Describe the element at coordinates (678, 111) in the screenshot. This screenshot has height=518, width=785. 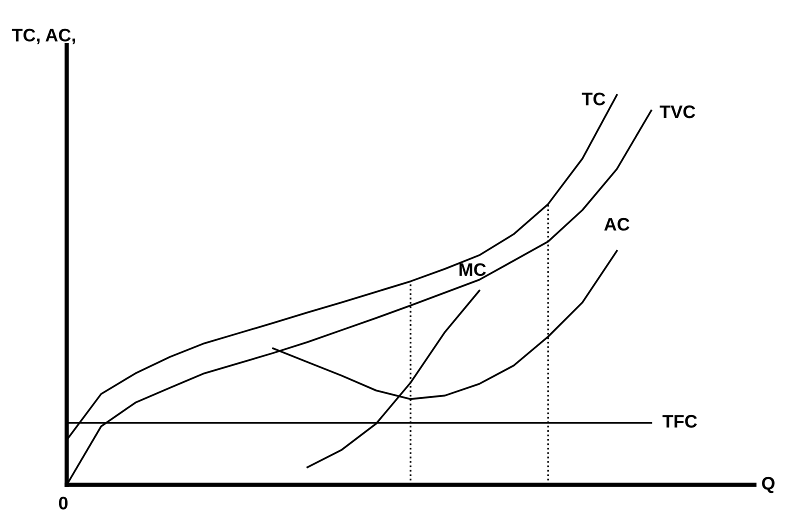
I see `series-label: TVC` at that location.